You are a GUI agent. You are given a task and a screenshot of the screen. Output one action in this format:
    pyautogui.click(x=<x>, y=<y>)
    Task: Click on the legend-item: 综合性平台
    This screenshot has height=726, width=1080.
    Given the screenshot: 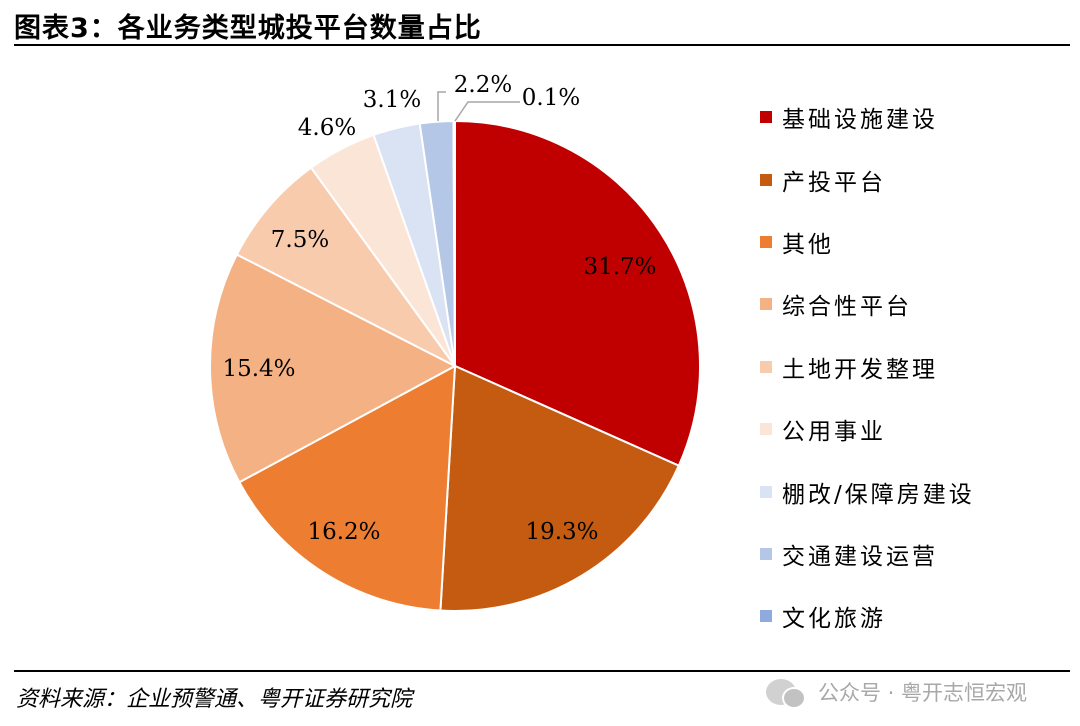 What is the action you would take?
    pyautogui.click(x=867, y=304)
    